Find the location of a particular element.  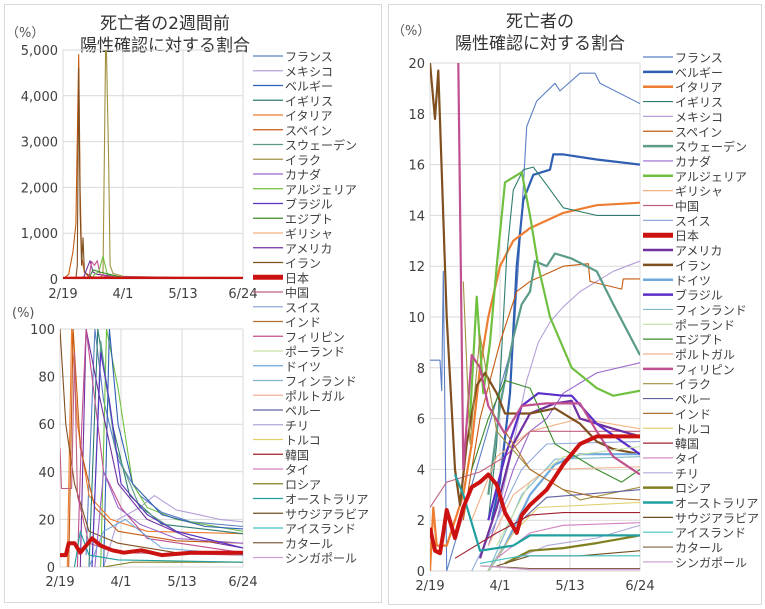

series-line-アイスランド is located at coordinates (559, 559).